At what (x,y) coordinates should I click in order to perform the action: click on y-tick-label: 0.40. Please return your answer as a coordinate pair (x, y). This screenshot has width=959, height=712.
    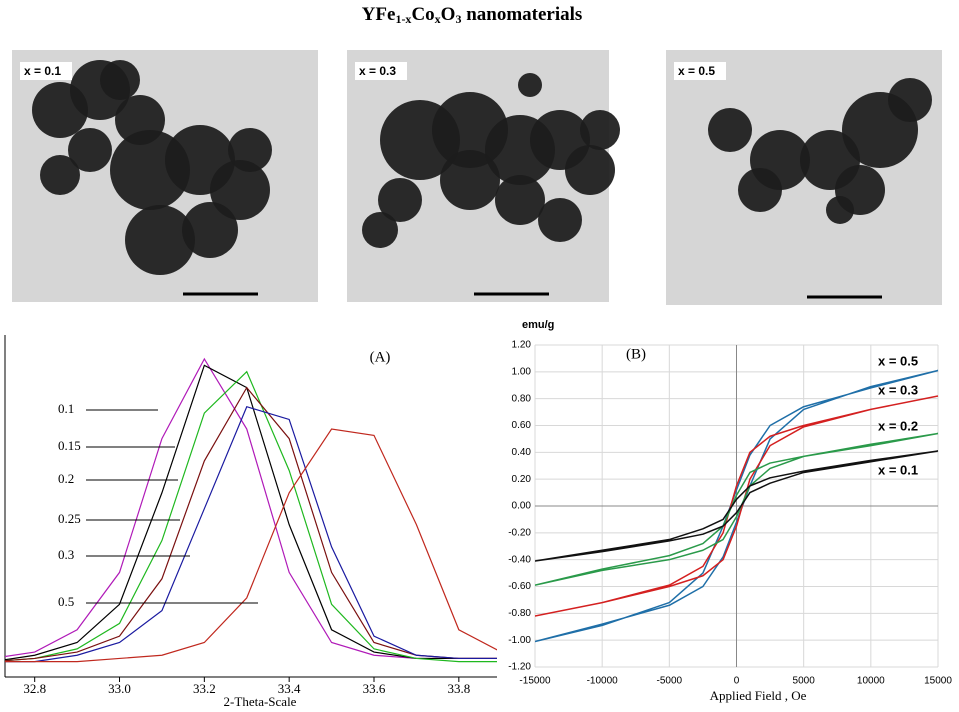
    Looking at the image, I should click on (522, 452).